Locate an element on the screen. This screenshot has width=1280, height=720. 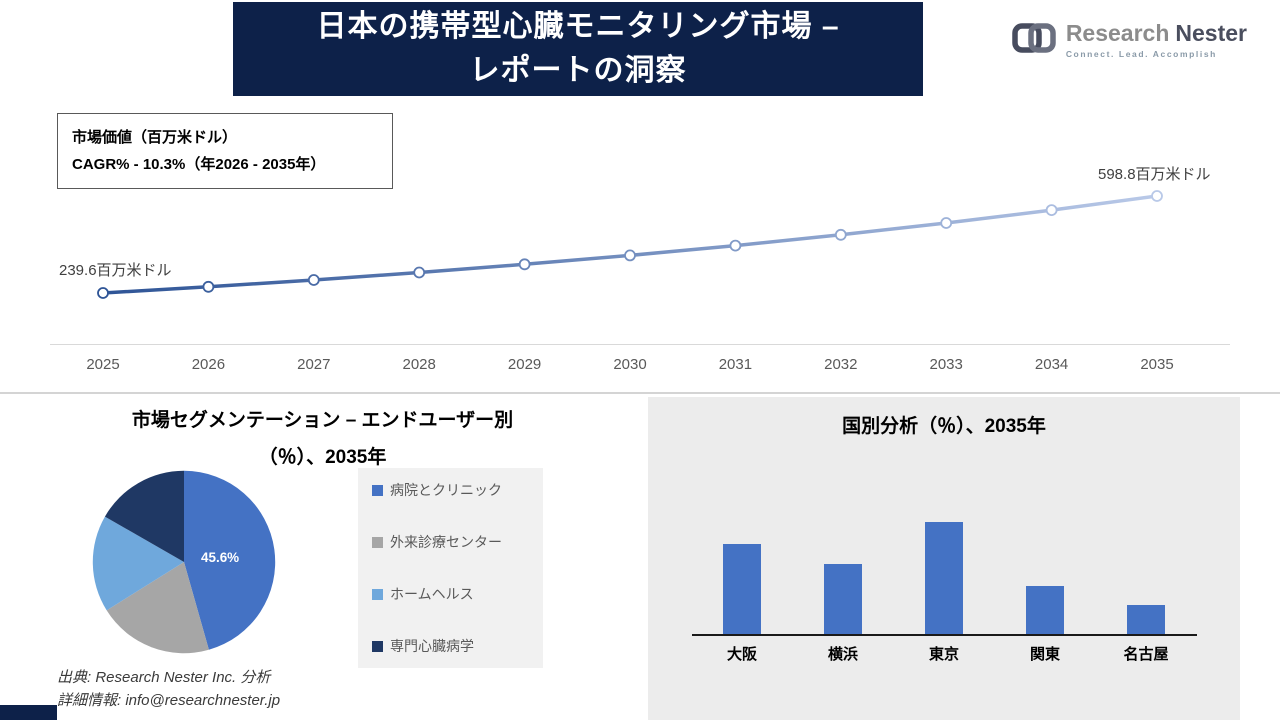
bar-category-labels: 大阪 横浜 東京 関東 名古屋 is located at coordinates (944, 653).